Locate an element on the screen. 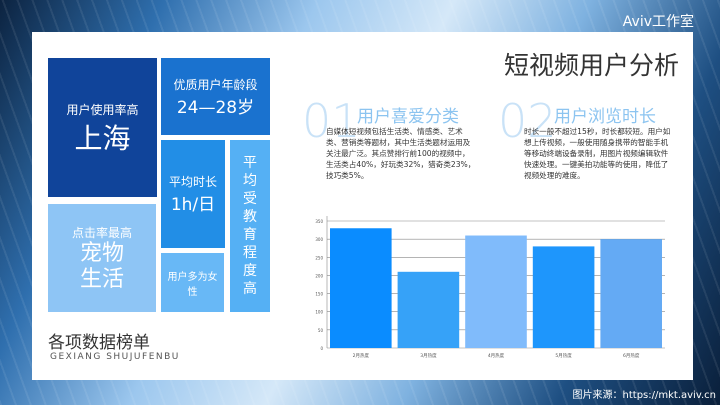 The height and width of the screenshot is (405, 720). y-tick-label: 50 is located at coordinates (321, 330).